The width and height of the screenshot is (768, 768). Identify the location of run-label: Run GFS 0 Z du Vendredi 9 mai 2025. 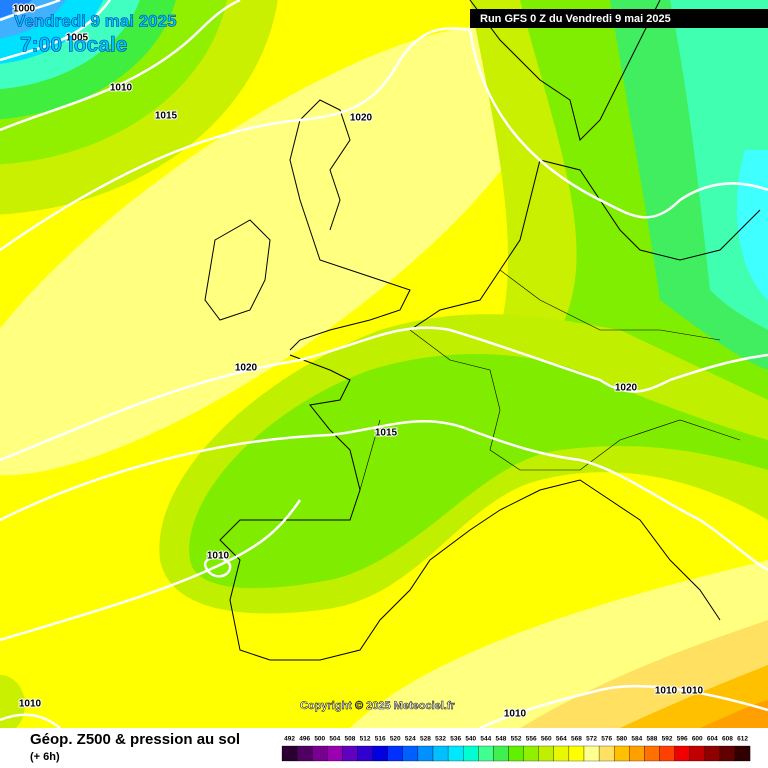
(575, 19).